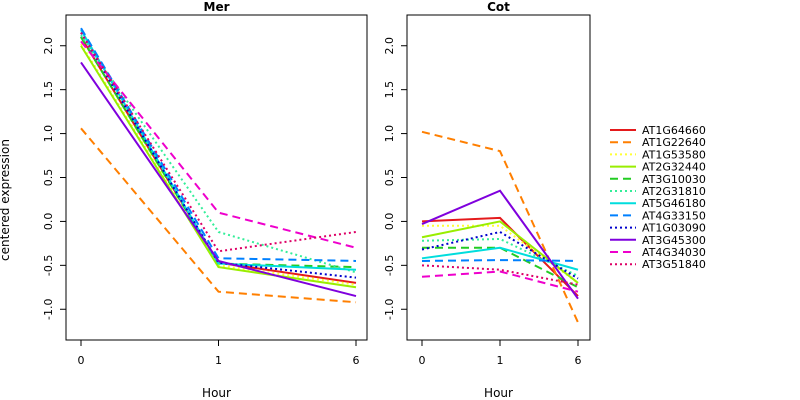  Describe the element at coordinates (674, 228) in the screenshot. I see `legend-label: AT1G03090` at that location.